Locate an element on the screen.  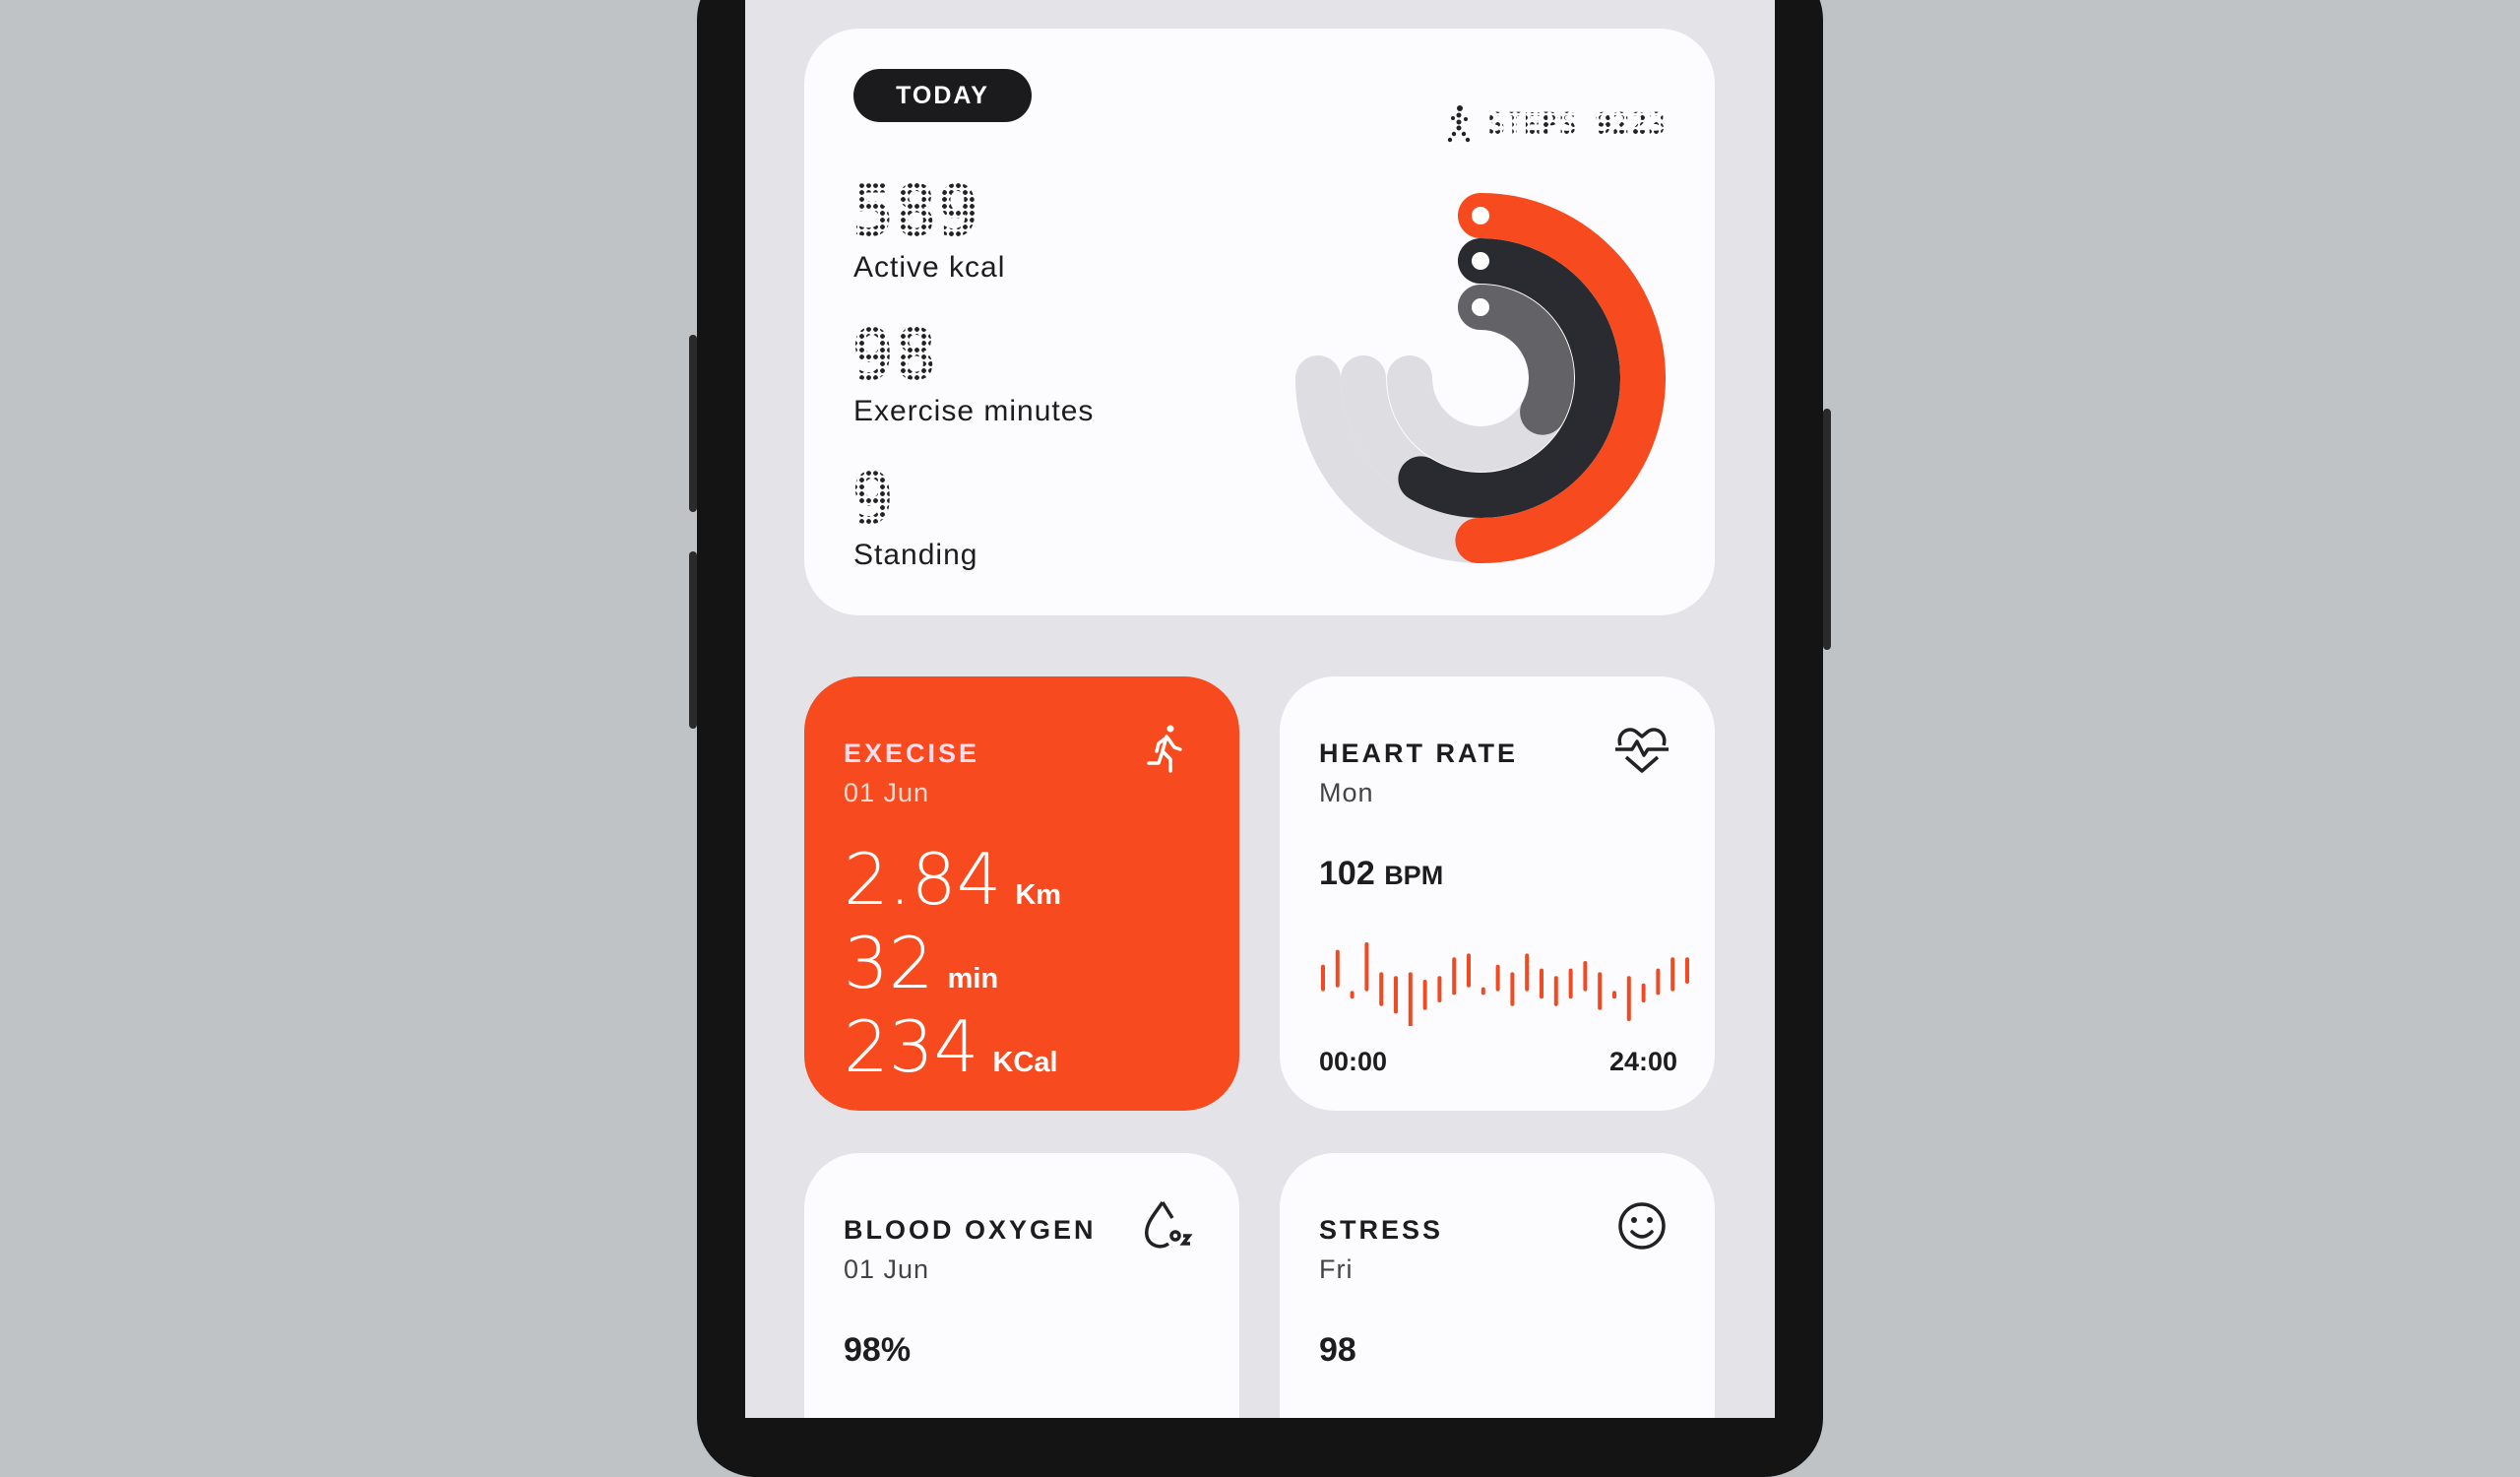
standing-label: Standing is located at coordinates (915, 555).